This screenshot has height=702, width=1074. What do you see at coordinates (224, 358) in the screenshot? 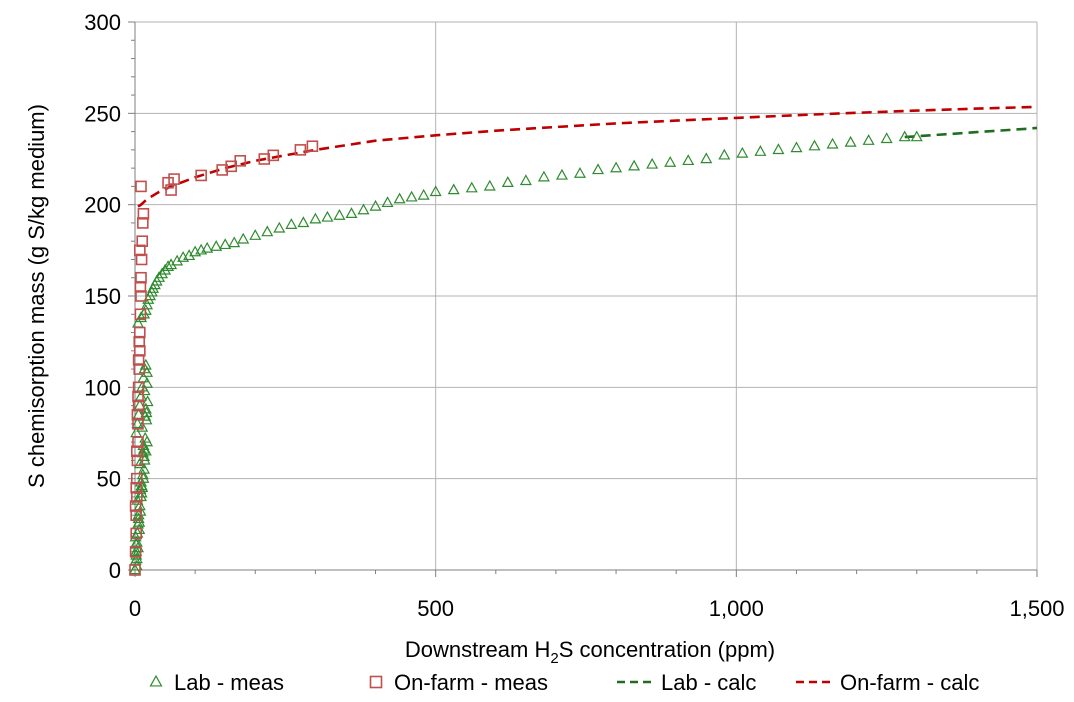
I see `series-on-farm-meas` at bounding box center [224, 358].